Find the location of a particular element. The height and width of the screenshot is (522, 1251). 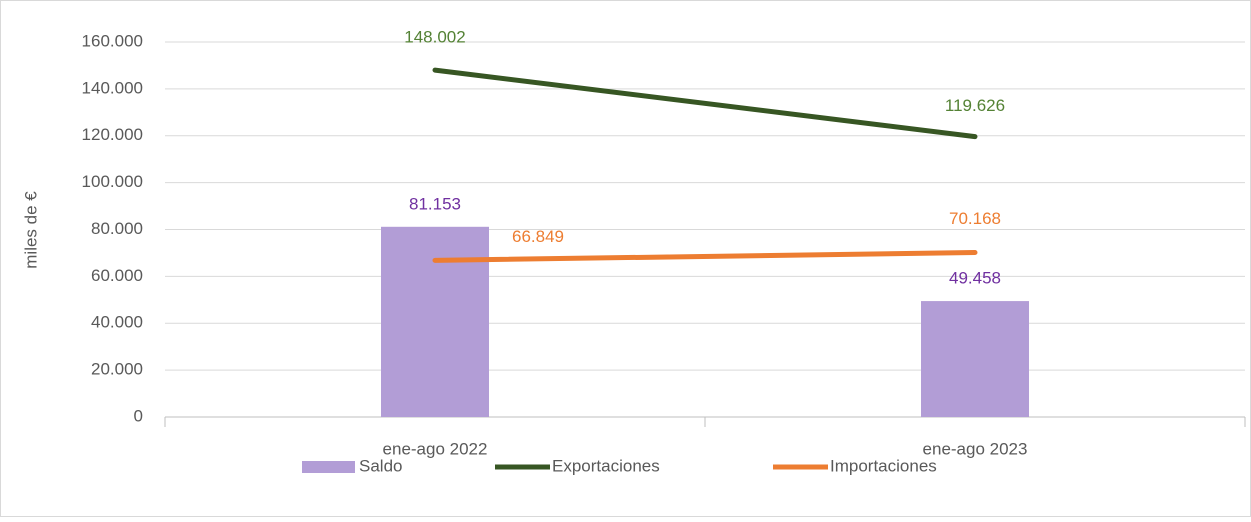

y-tick-label: 100.000 is located at coordinates (112, 181).